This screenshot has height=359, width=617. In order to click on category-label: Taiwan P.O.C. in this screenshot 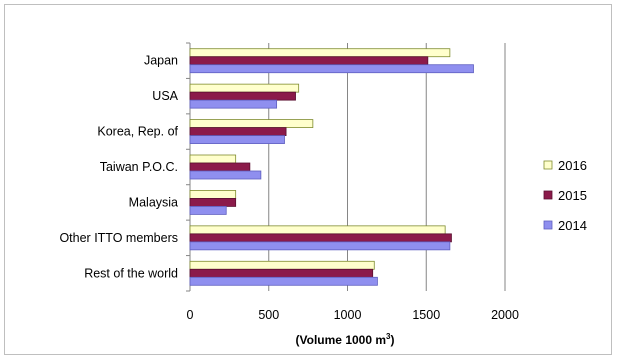, I will do `click(139, 167)`.